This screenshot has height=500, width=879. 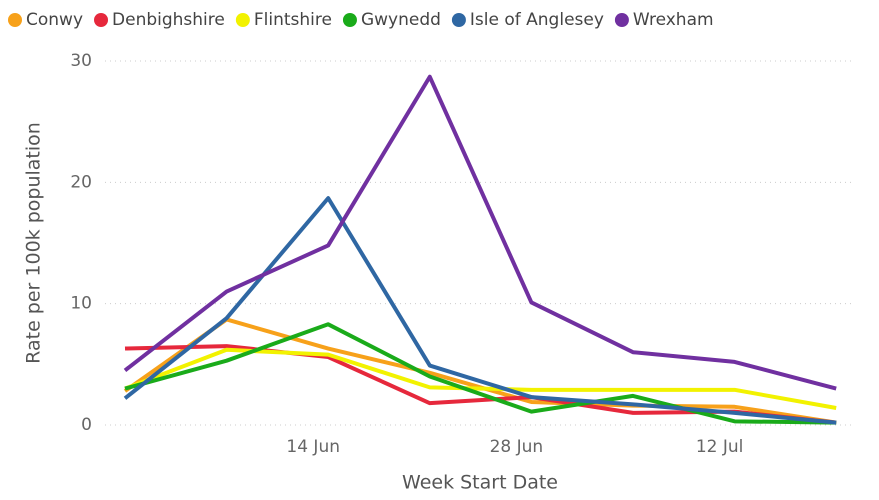 I want to click on y-tick-label: 10, so click(x=81, y=304).